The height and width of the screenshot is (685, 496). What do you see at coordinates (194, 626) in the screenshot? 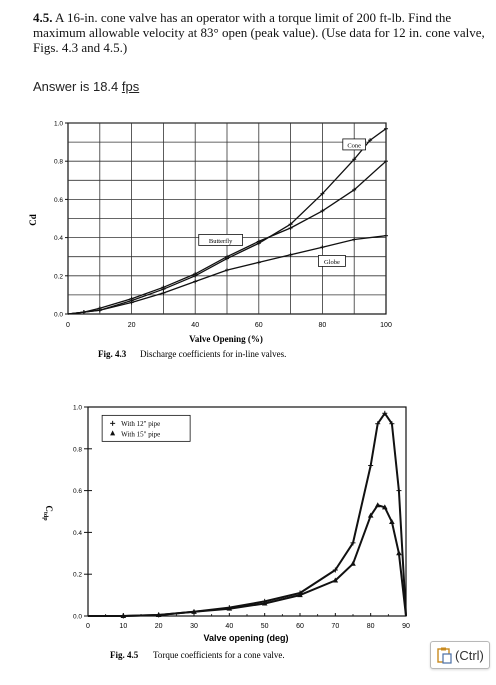
I see `fig-4-5-x-tick-label: 30` at bounding box center [194, 626].